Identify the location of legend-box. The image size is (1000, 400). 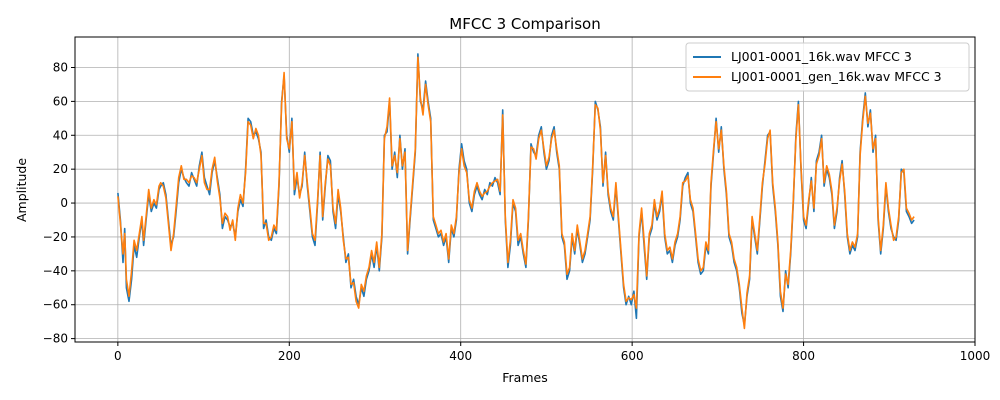
(827, 67).